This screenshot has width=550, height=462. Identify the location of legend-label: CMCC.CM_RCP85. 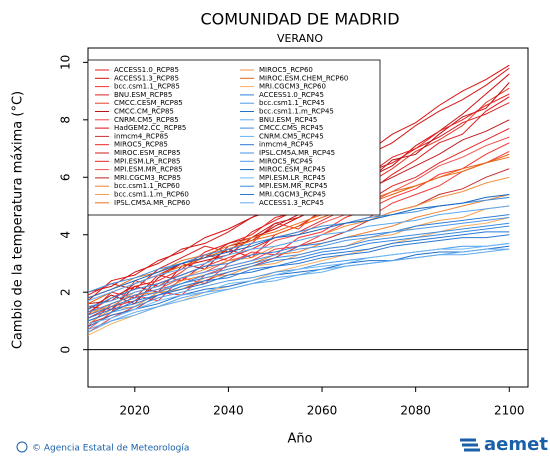
(144, 112).